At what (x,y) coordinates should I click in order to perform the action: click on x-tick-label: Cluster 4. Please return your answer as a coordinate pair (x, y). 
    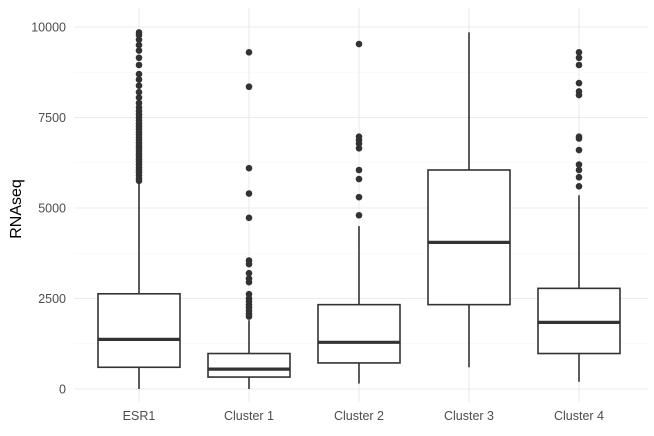
    Looking at the image, I should click on (579, 416).